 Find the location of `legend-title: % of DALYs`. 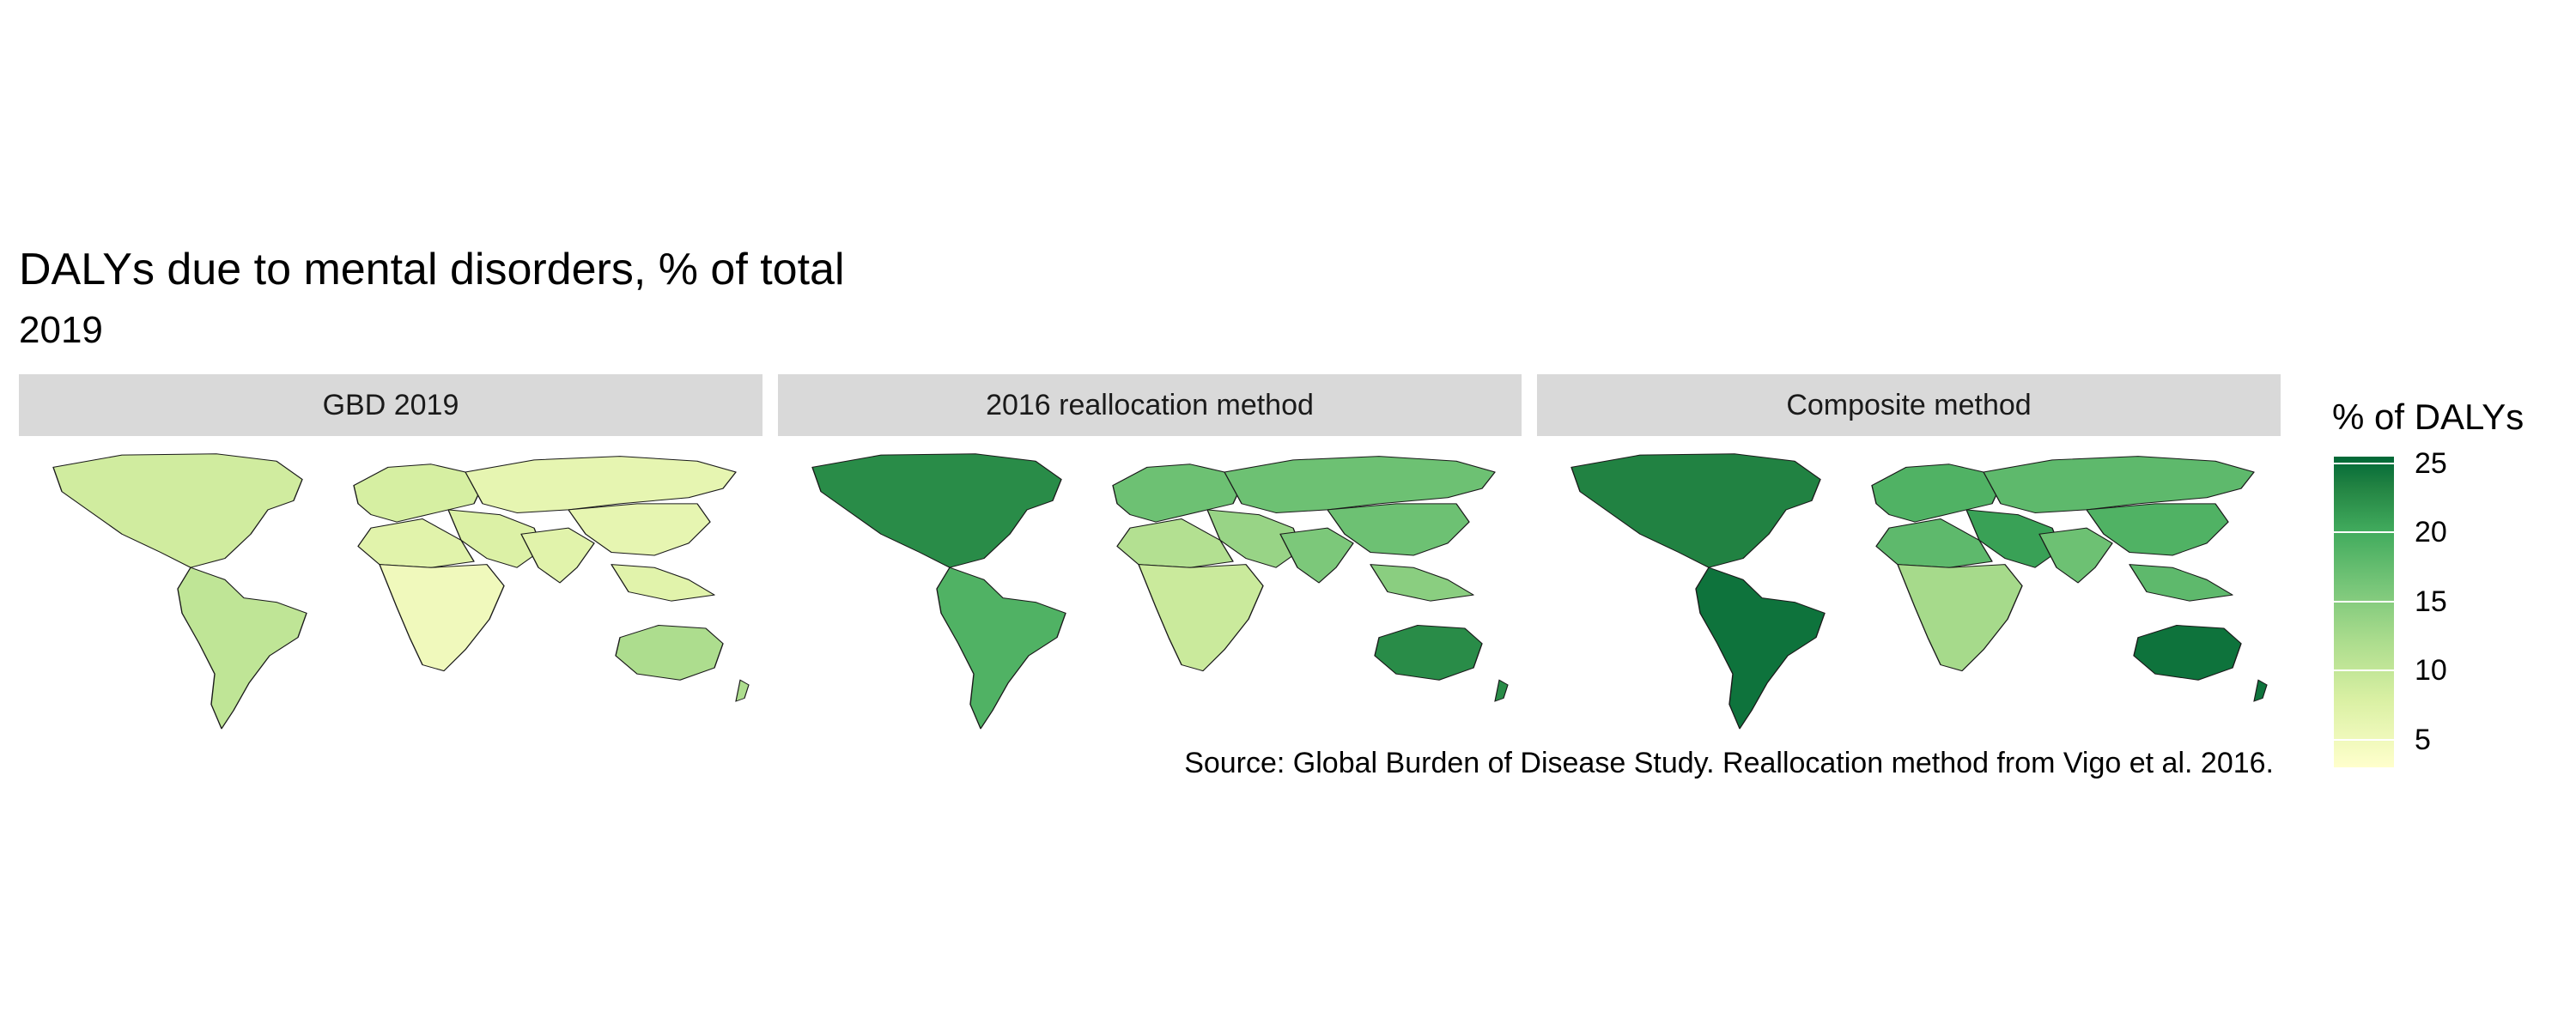

legend-title: % of DALYs is located at coordinates (2428, 417).